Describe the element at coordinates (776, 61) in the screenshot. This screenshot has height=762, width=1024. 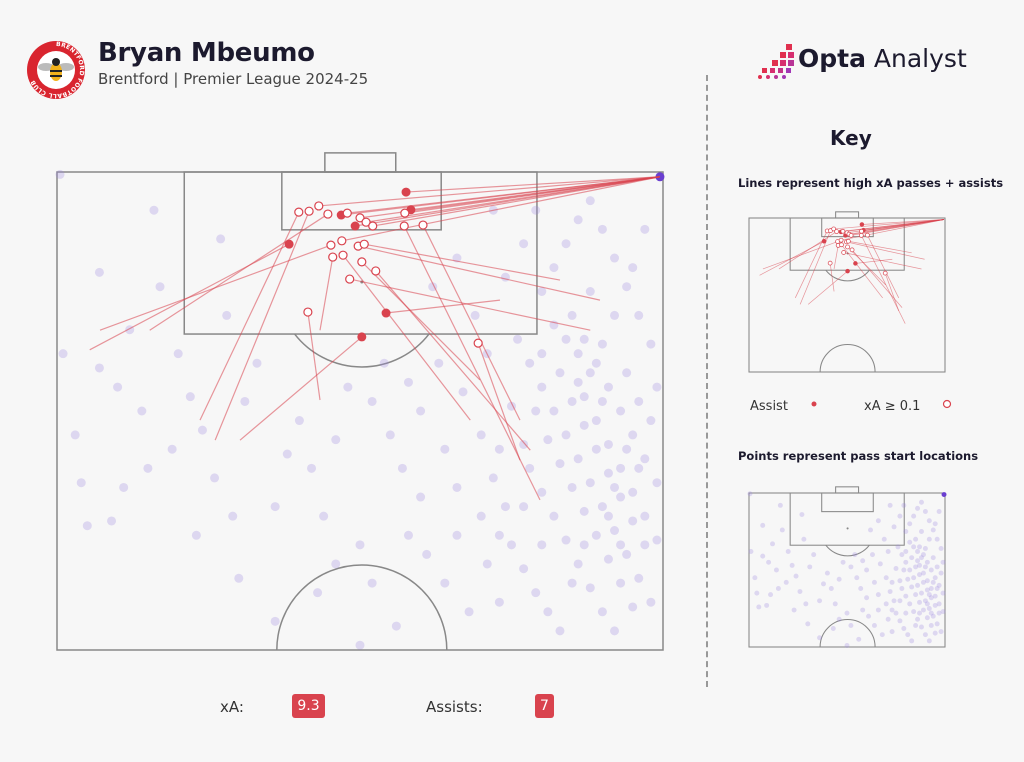
I see `opta-analyst-logo-mark` at that location.